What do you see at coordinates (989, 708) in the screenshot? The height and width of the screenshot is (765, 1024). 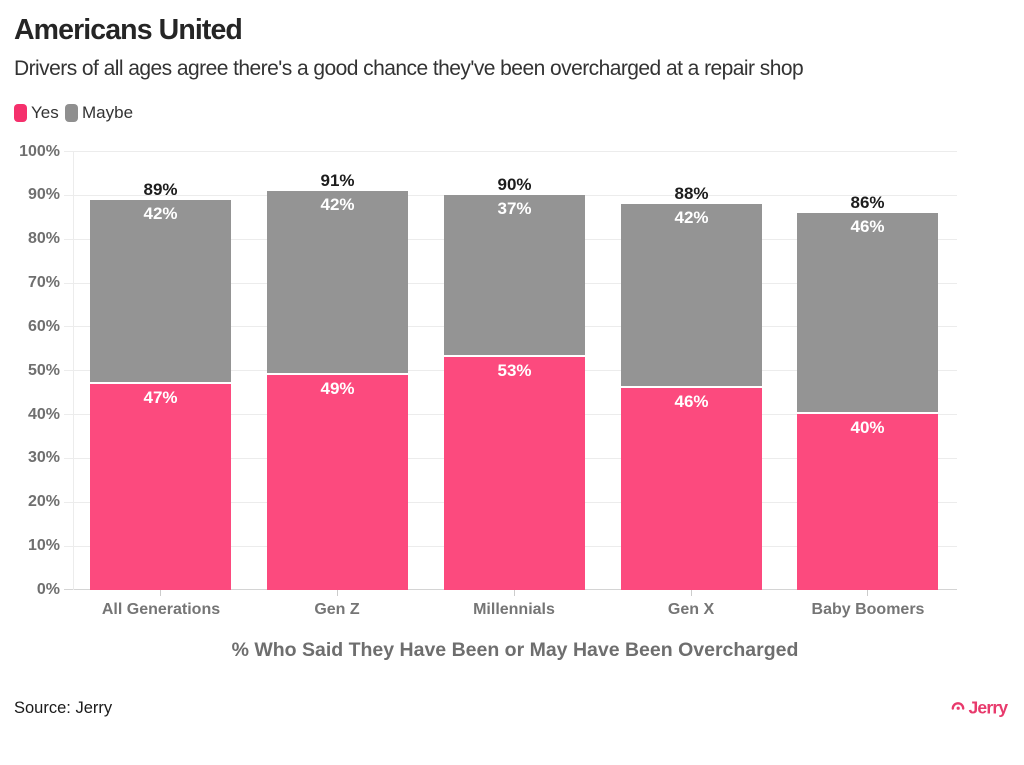 I see `svg-text: Jerry` at bounding box center [989, 708].